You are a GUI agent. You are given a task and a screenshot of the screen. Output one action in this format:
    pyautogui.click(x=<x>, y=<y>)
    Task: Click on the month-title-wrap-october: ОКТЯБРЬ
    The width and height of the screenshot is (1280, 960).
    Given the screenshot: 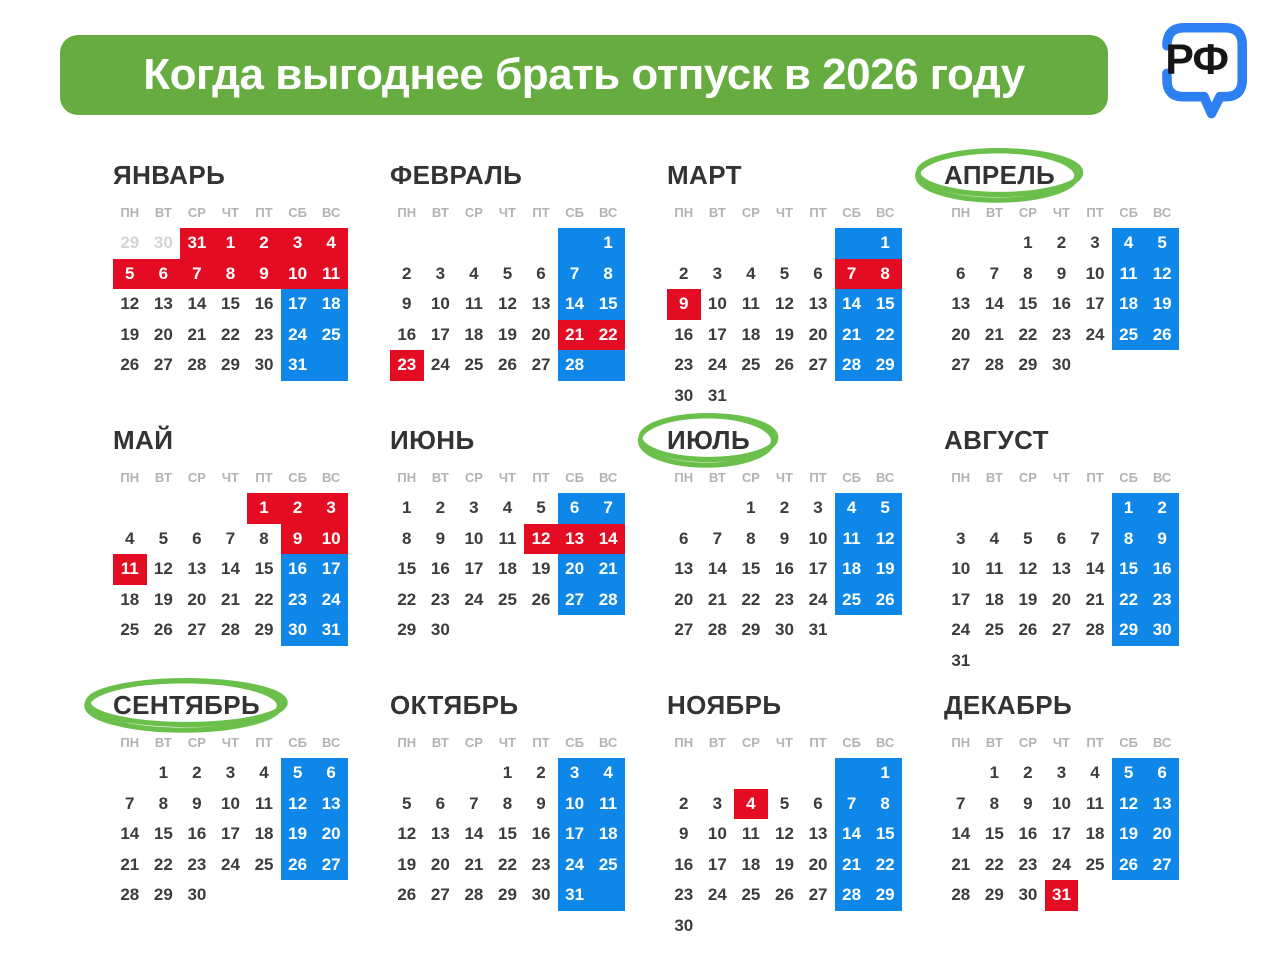 What is the action you would take?
    pyautogui.click(x=454, y=705)
    